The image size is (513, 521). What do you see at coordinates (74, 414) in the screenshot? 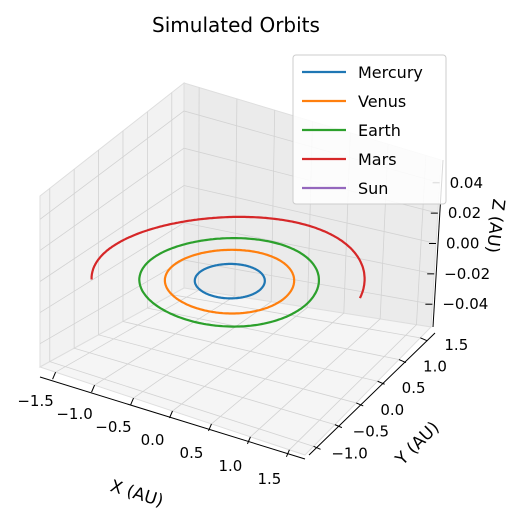
I see `x-tick-label: −1.0` at bounding box center [74, 414].